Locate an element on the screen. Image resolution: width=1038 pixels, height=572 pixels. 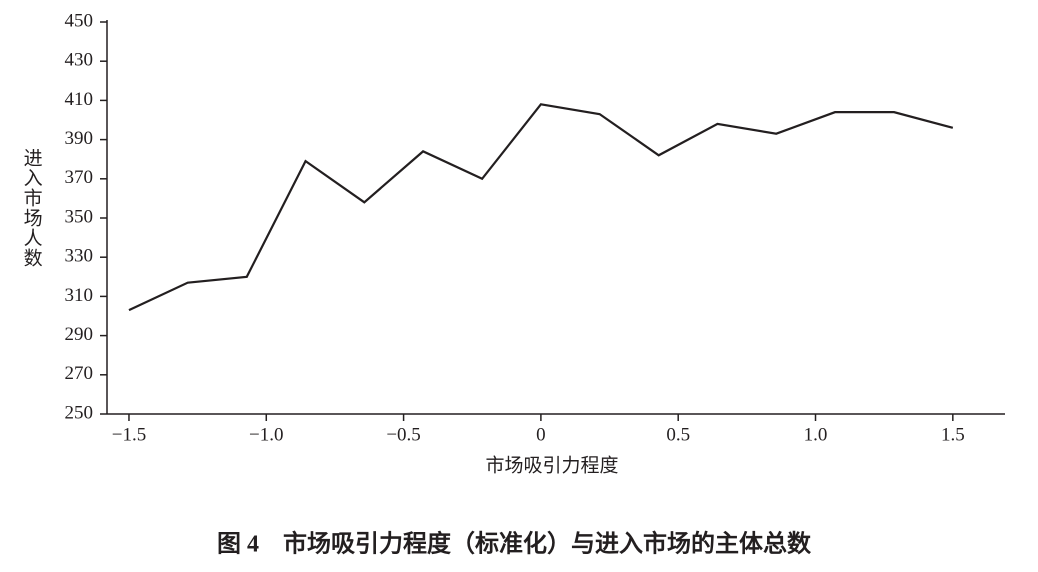
chart-title: 图 4 市场吸引力程度（标准化）与进入市场的主体总数 is located at coordinates (514, 544).